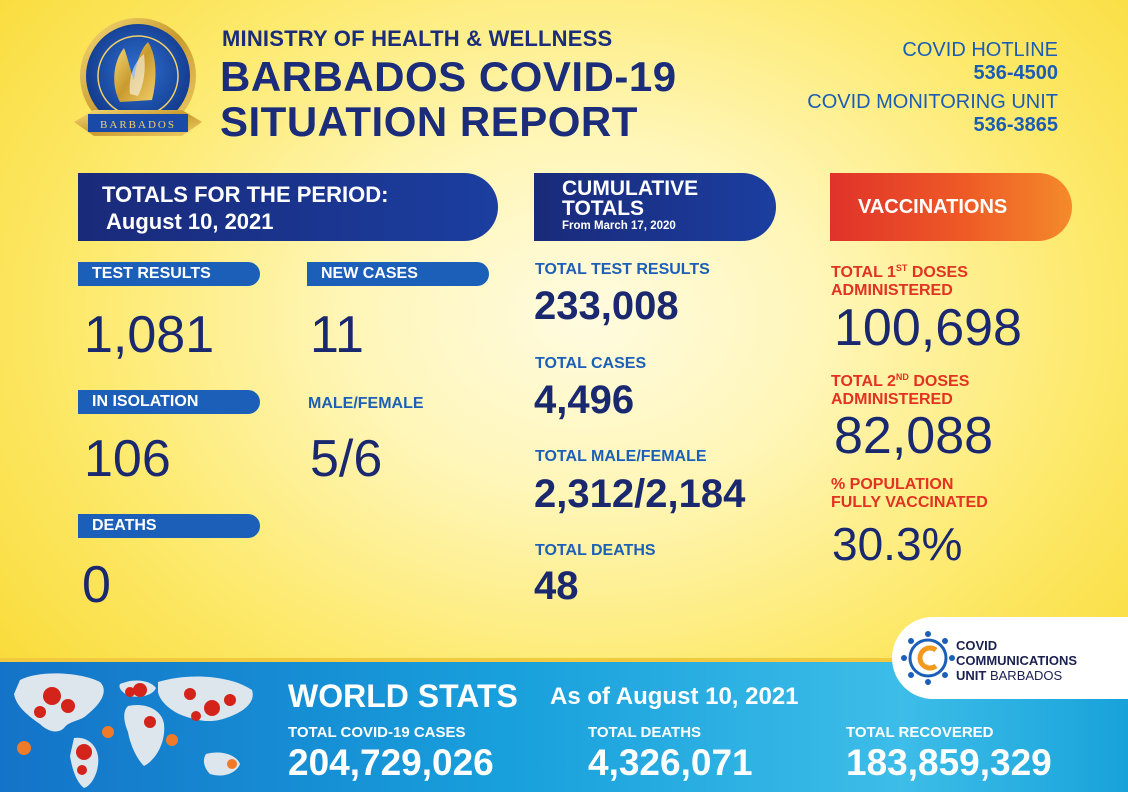 This screenshot has width=1128, height=792. What do you see at coordinates (670, 762) in the screenshot?
I see `world-deaths-value: 4,326,071` at bounding box center [670, 762].